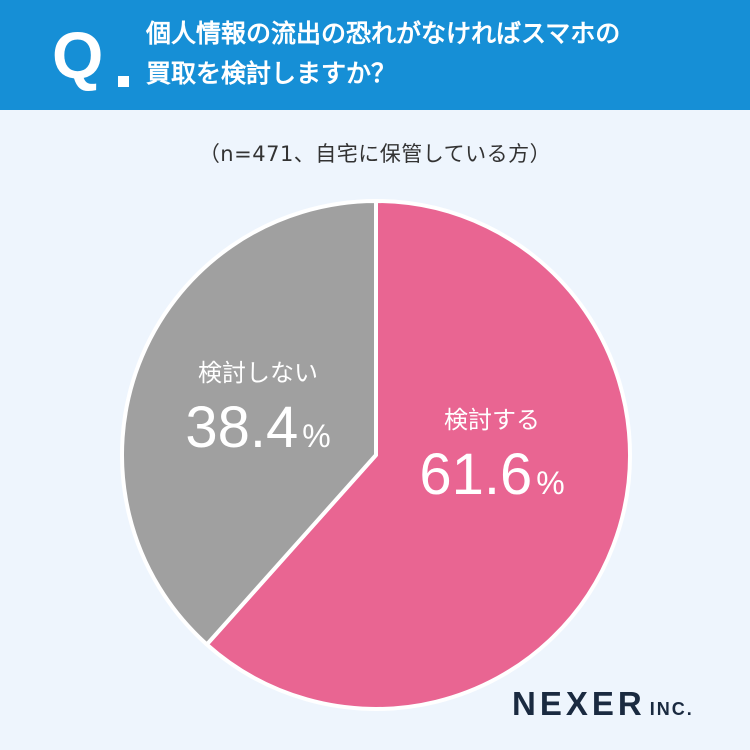 The width and height of the screenshot is (750, 750). Describe the element at coordinates (491, 474) in the screenshot. I see `slice-value-0: 61.6%` at that location.